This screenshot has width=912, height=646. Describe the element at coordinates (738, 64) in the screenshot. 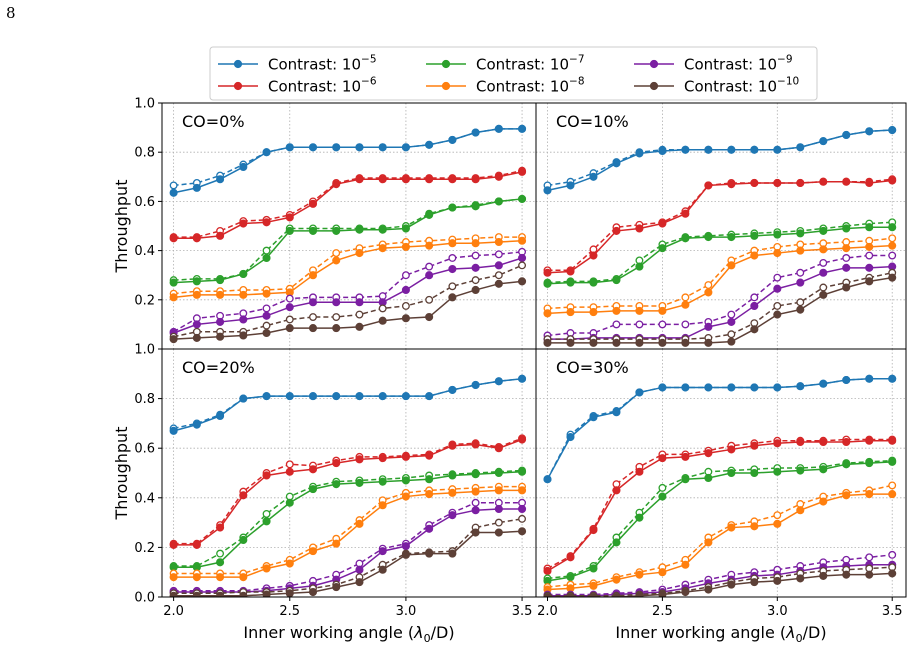

I see `legend-label: Contrast: 10−9` at that location.